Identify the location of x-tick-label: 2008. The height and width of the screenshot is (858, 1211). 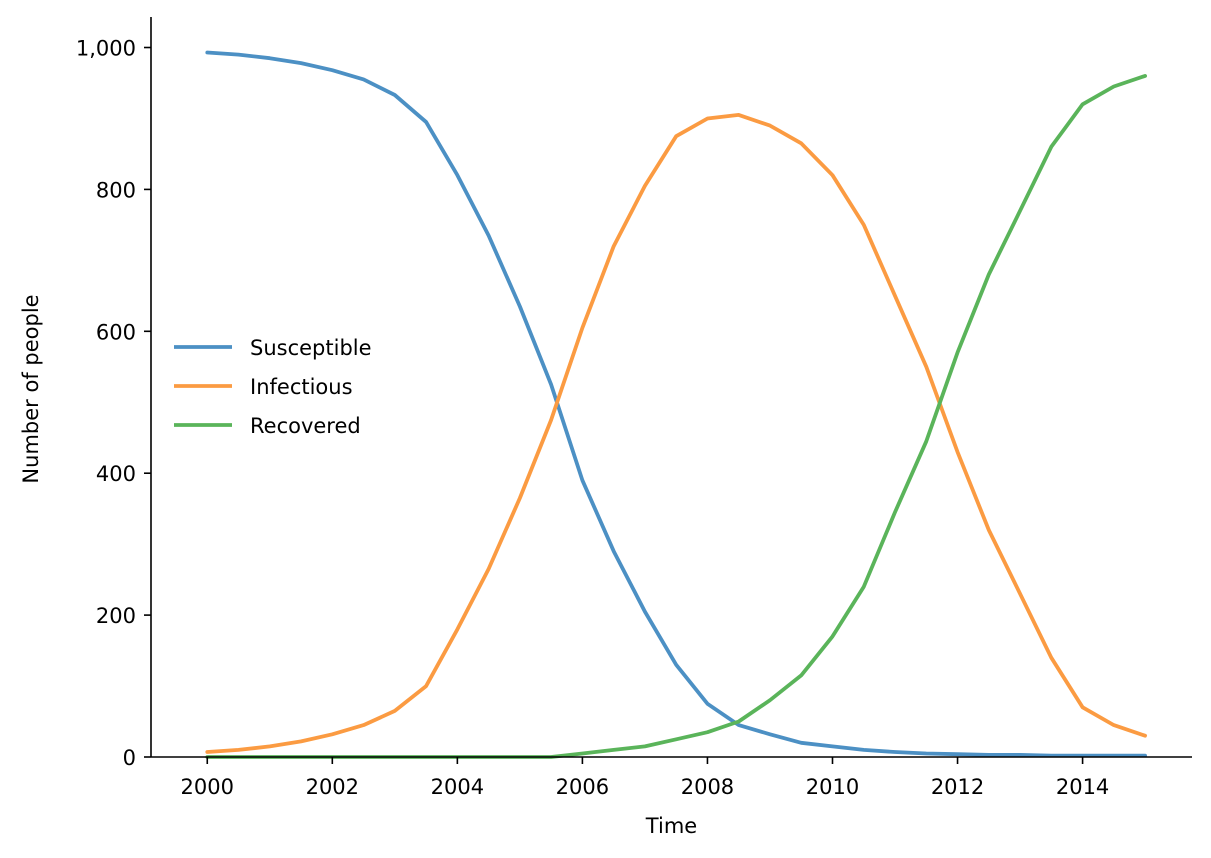
(707, 787).